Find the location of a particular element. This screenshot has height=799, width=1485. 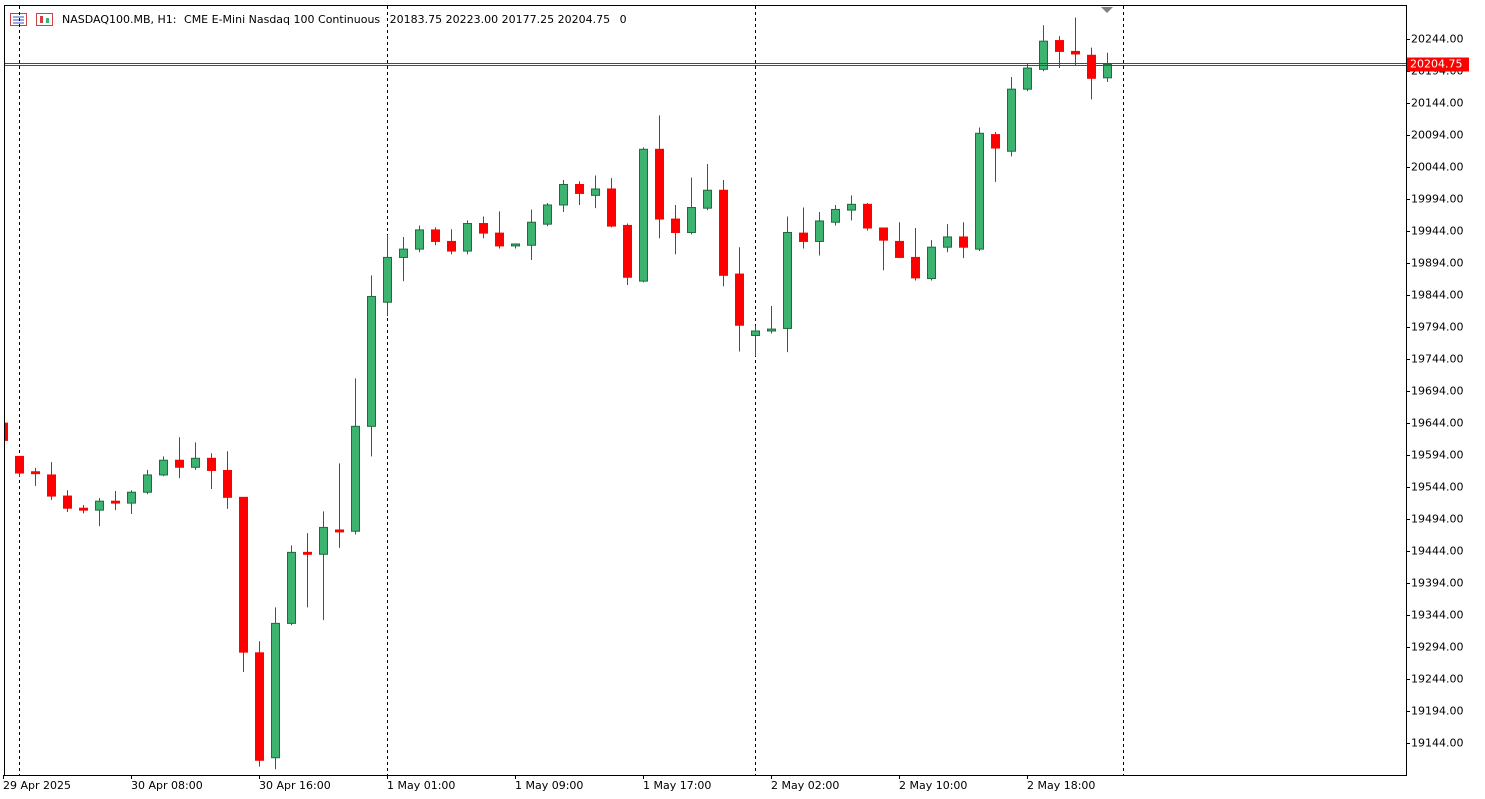

quote-open: 20183.75 is located at coordinates (416, 19).